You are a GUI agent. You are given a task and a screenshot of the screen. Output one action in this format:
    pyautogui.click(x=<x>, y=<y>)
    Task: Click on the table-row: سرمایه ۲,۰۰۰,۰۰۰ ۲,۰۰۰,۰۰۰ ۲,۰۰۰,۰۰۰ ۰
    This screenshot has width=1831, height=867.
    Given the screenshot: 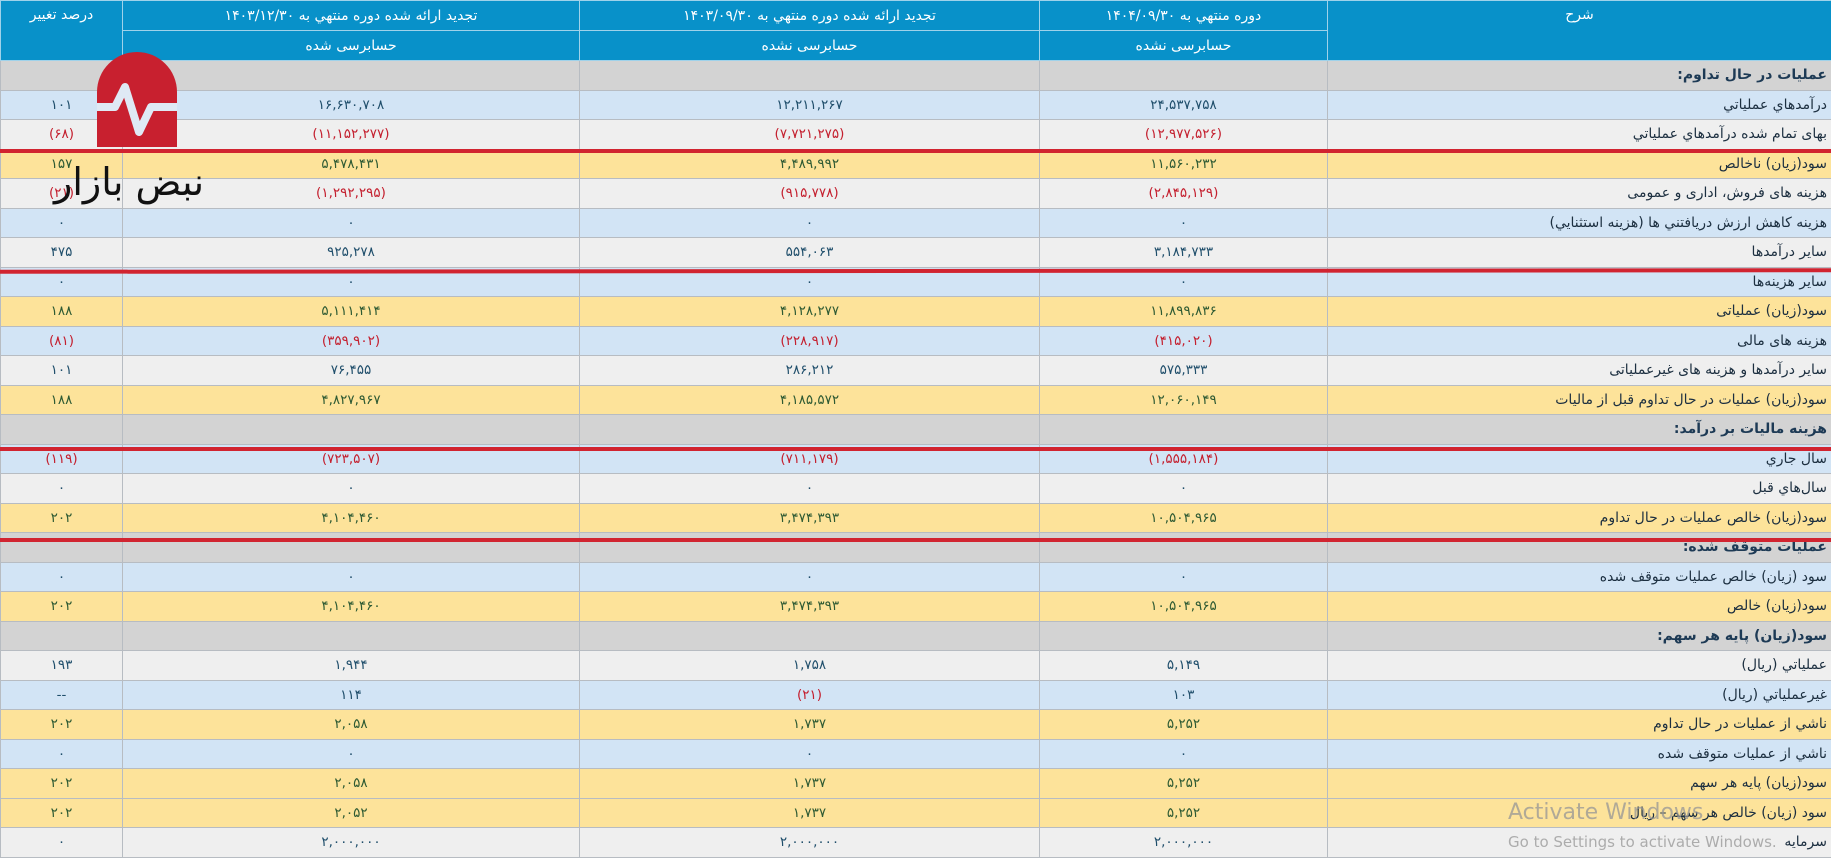 What is the action you would take?
    pyautogui.click(x=915, y=842)
    